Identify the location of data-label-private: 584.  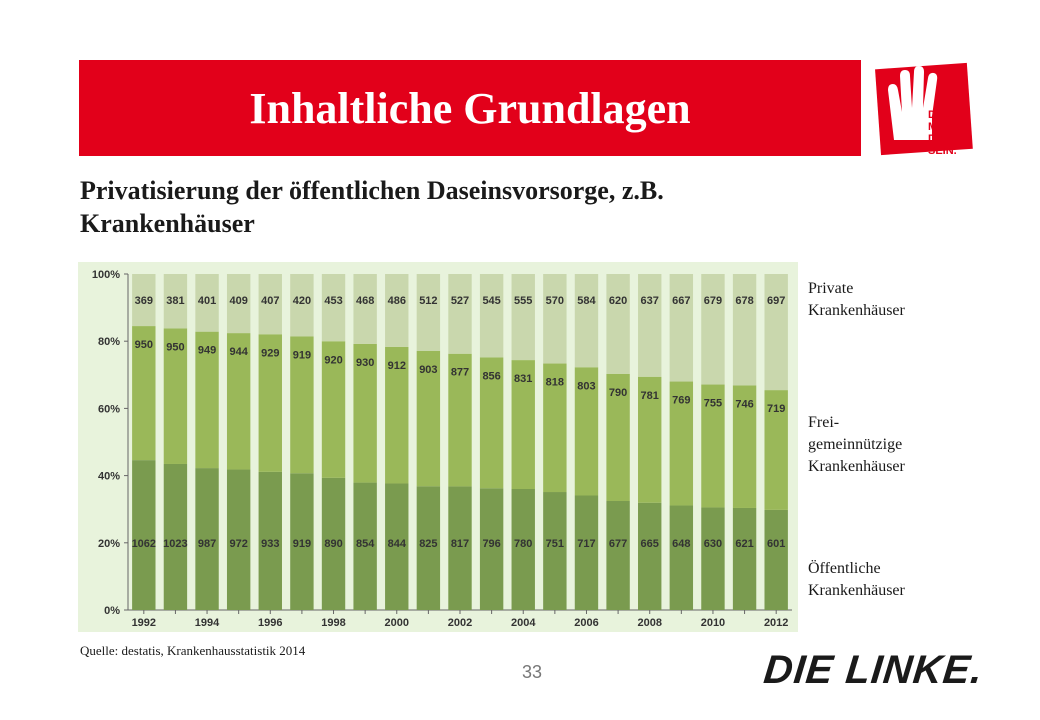
(586, 301).